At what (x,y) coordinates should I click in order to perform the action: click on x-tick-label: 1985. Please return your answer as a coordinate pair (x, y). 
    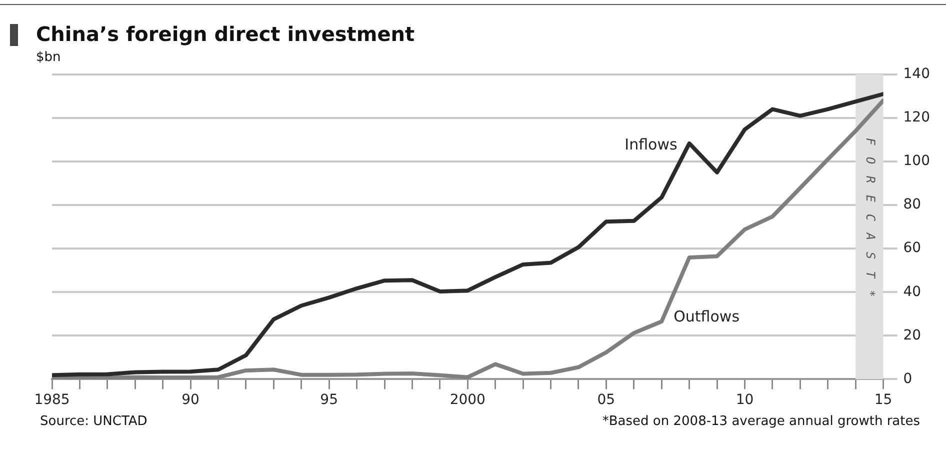
    Looking at the image, I should click on (52, 400).